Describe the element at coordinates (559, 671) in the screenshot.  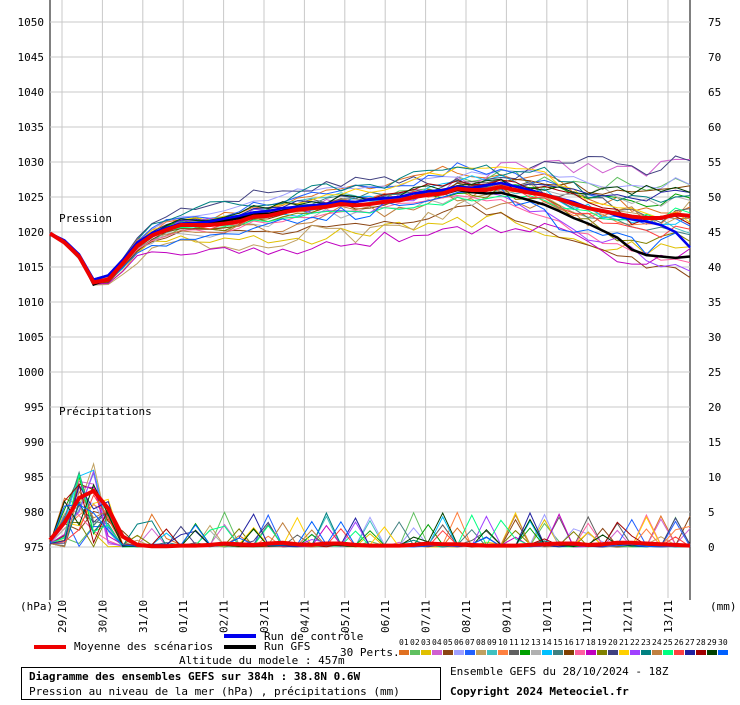
I see `ensemble-text: Ensemble GEFS du 28/10/2024 - 18Z` at that location.